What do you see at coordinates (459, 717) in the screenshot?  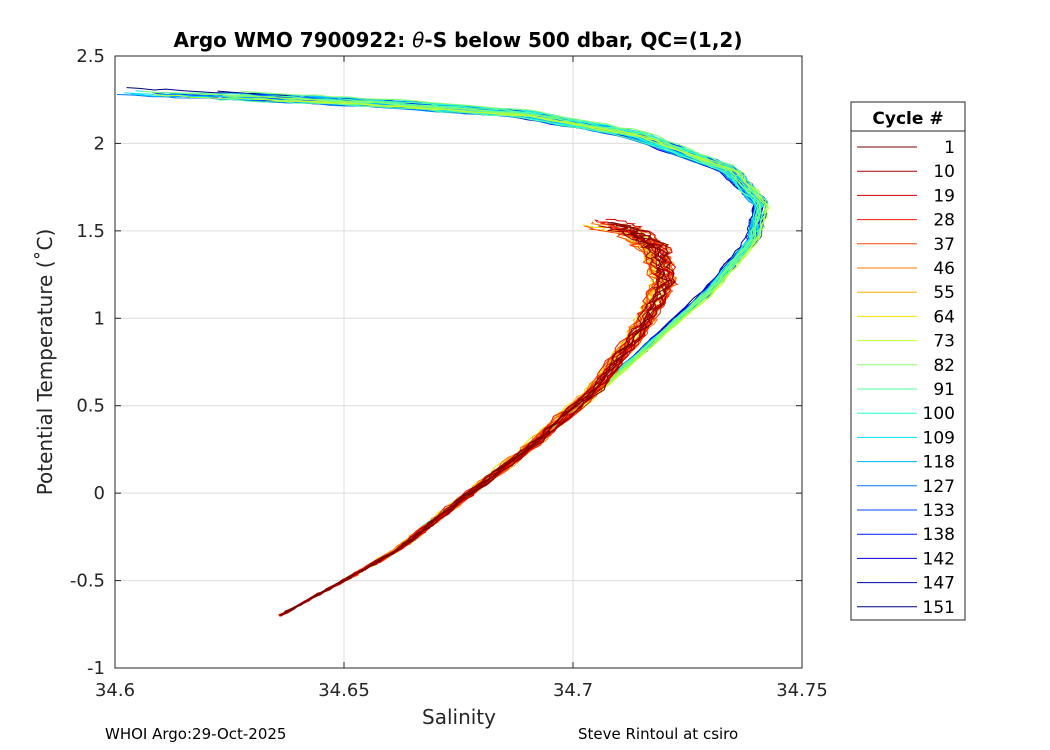 I see `x-axis-label: Salinity` at bounding box center [459, 717].